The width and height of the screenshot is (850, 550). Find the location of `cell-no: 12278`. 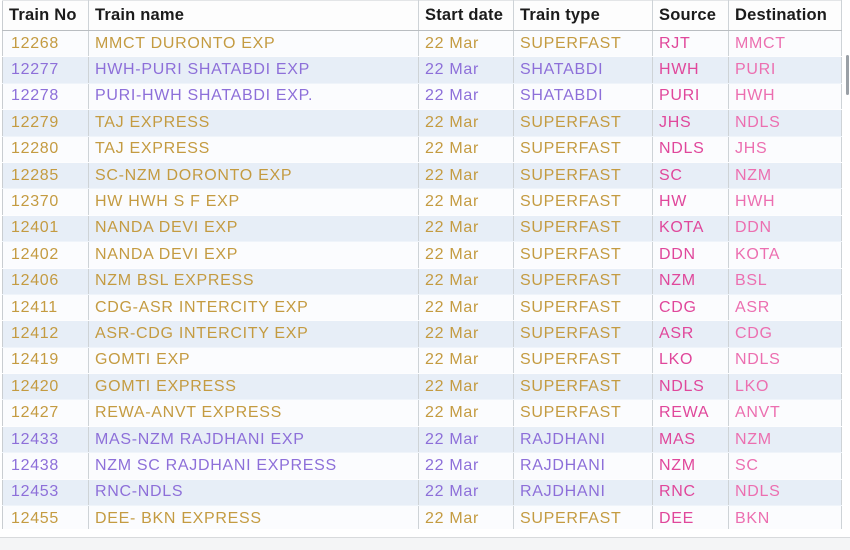

cell-no: 12278 is located at coordinates (45, 97).